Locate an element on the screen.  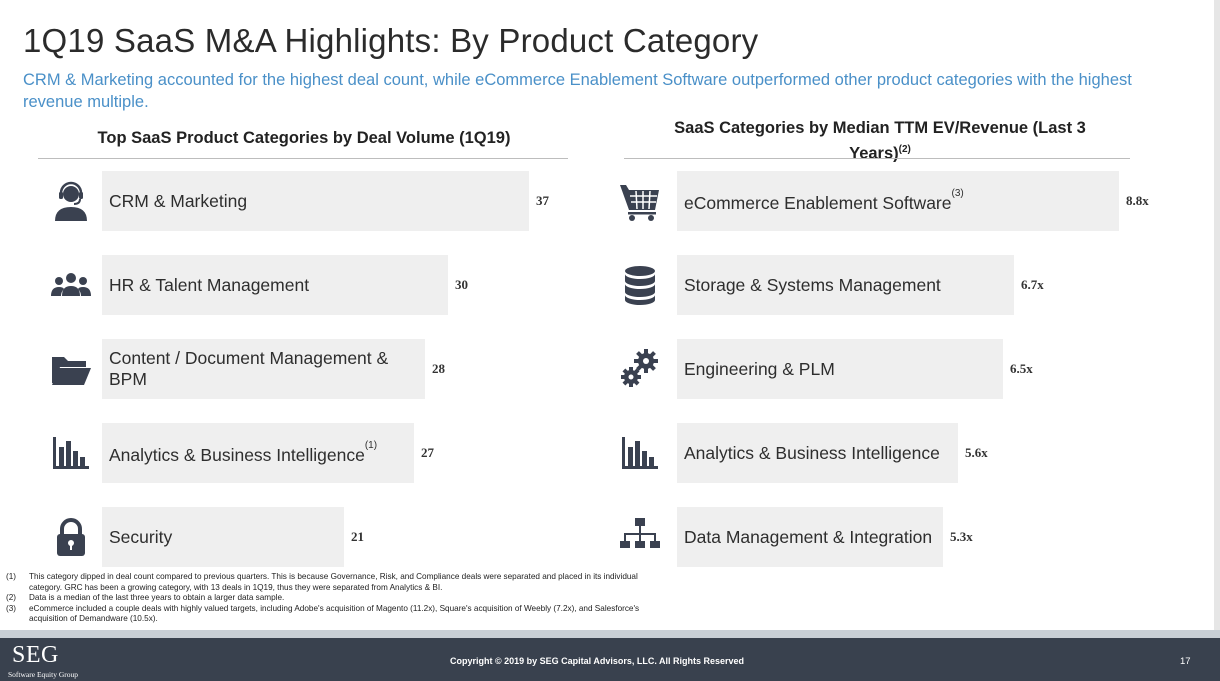
page-number: 17 is located at coordinates (1185, 661).